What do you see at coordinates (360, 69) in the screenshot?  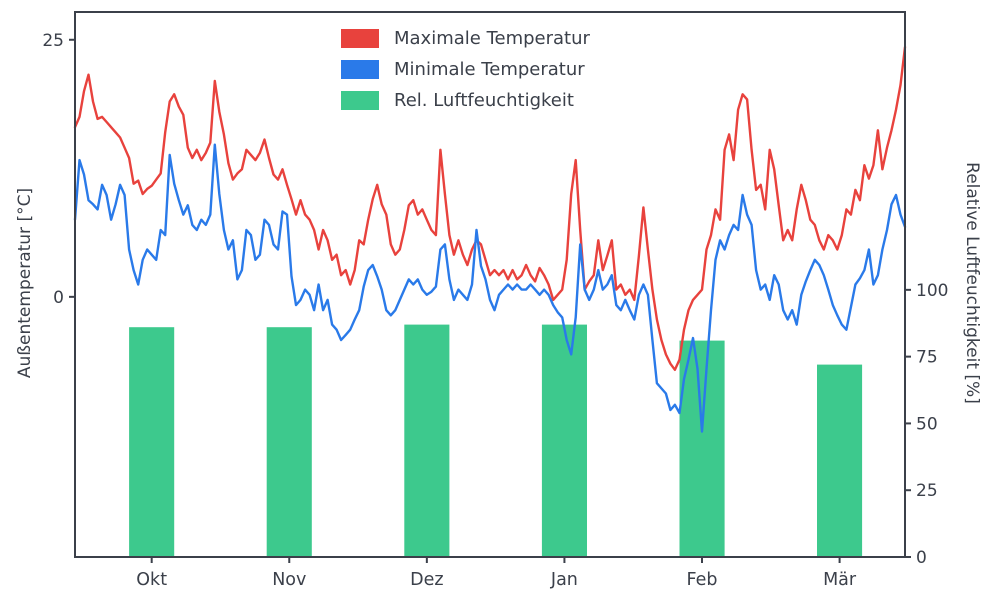 I see `min-temp-swatch` at bounding box center [360, 69].